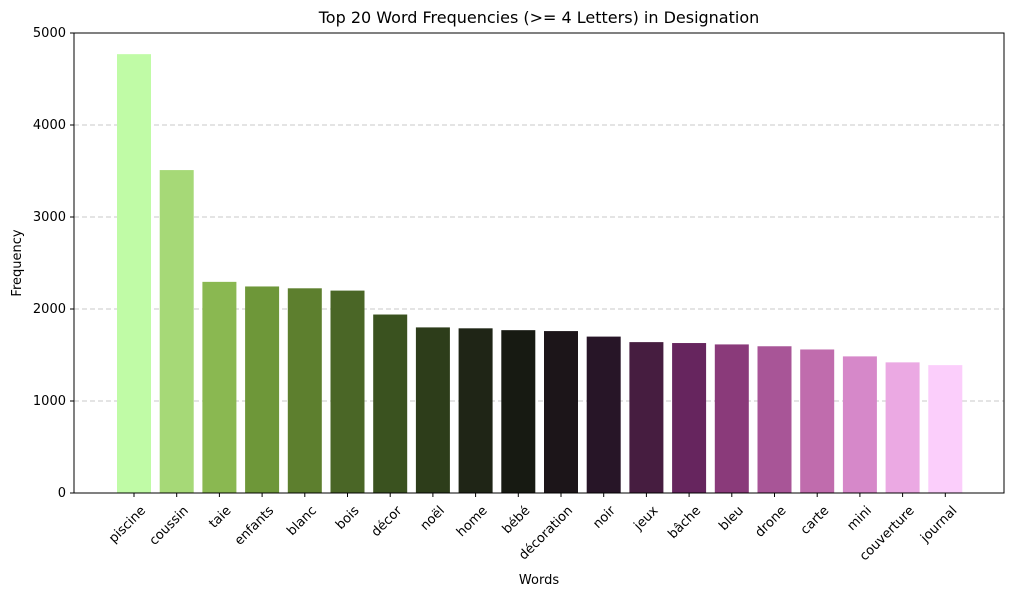 Image resolution: width=1014 pixels, height=596 pixels. Describe the element at coordinates (254, 525) in the screenshot. I see `x-tick-label: enfants` at that location.